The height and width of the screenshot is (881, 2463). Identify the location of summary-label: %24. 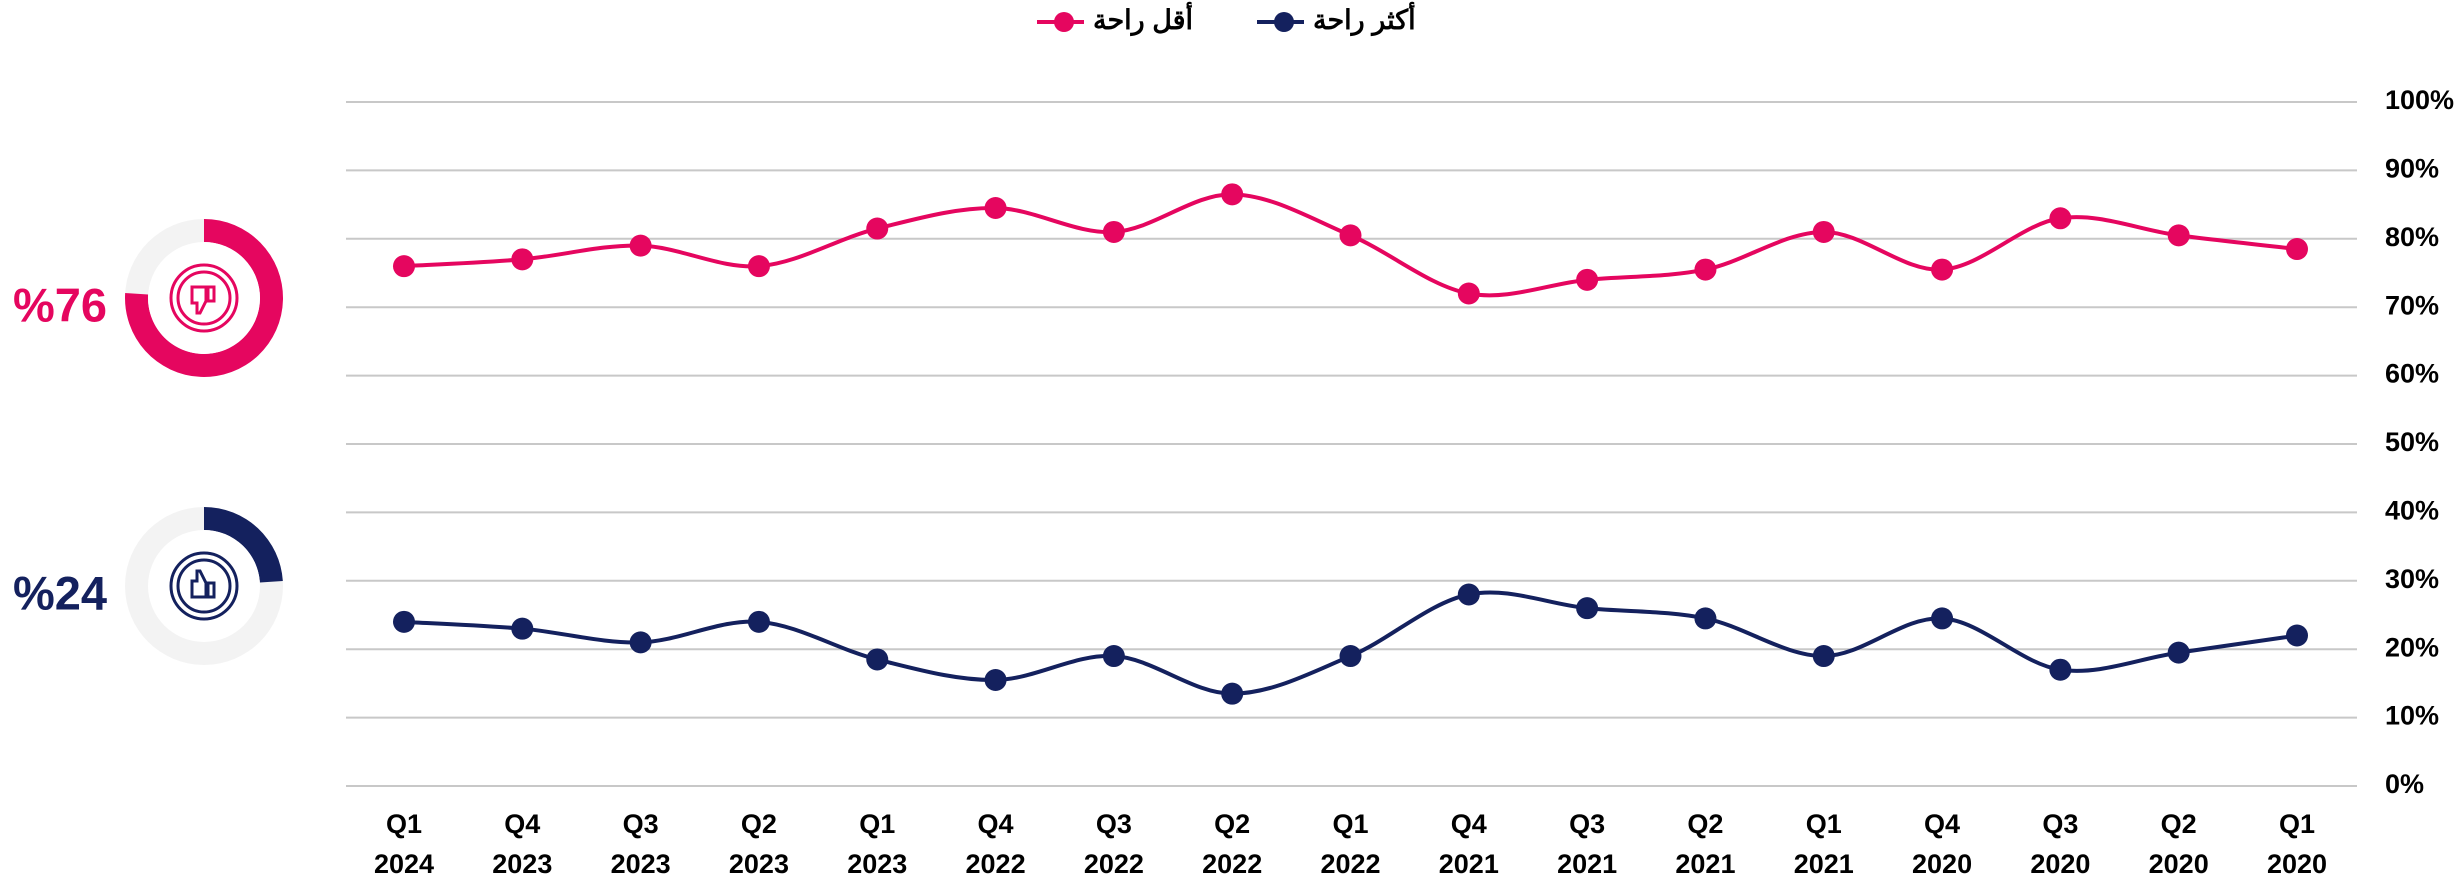
(60, 592).